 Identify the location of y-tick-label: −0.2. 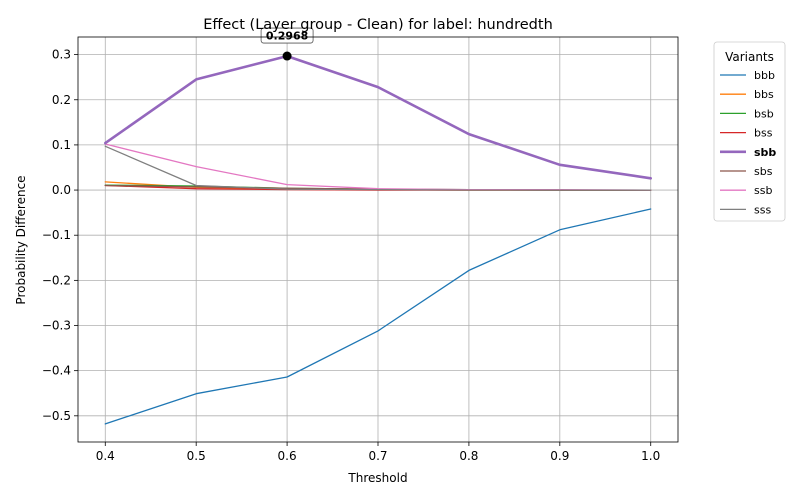
(56, 280).